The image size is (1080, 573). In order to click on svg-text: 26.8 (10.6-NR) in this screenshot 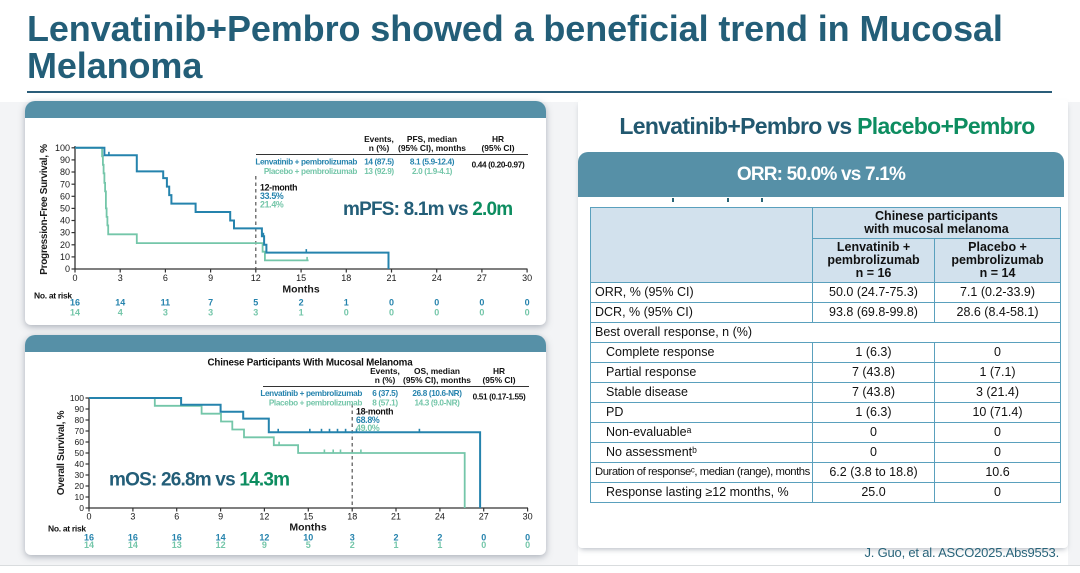, I will do `click(437, 393)`.